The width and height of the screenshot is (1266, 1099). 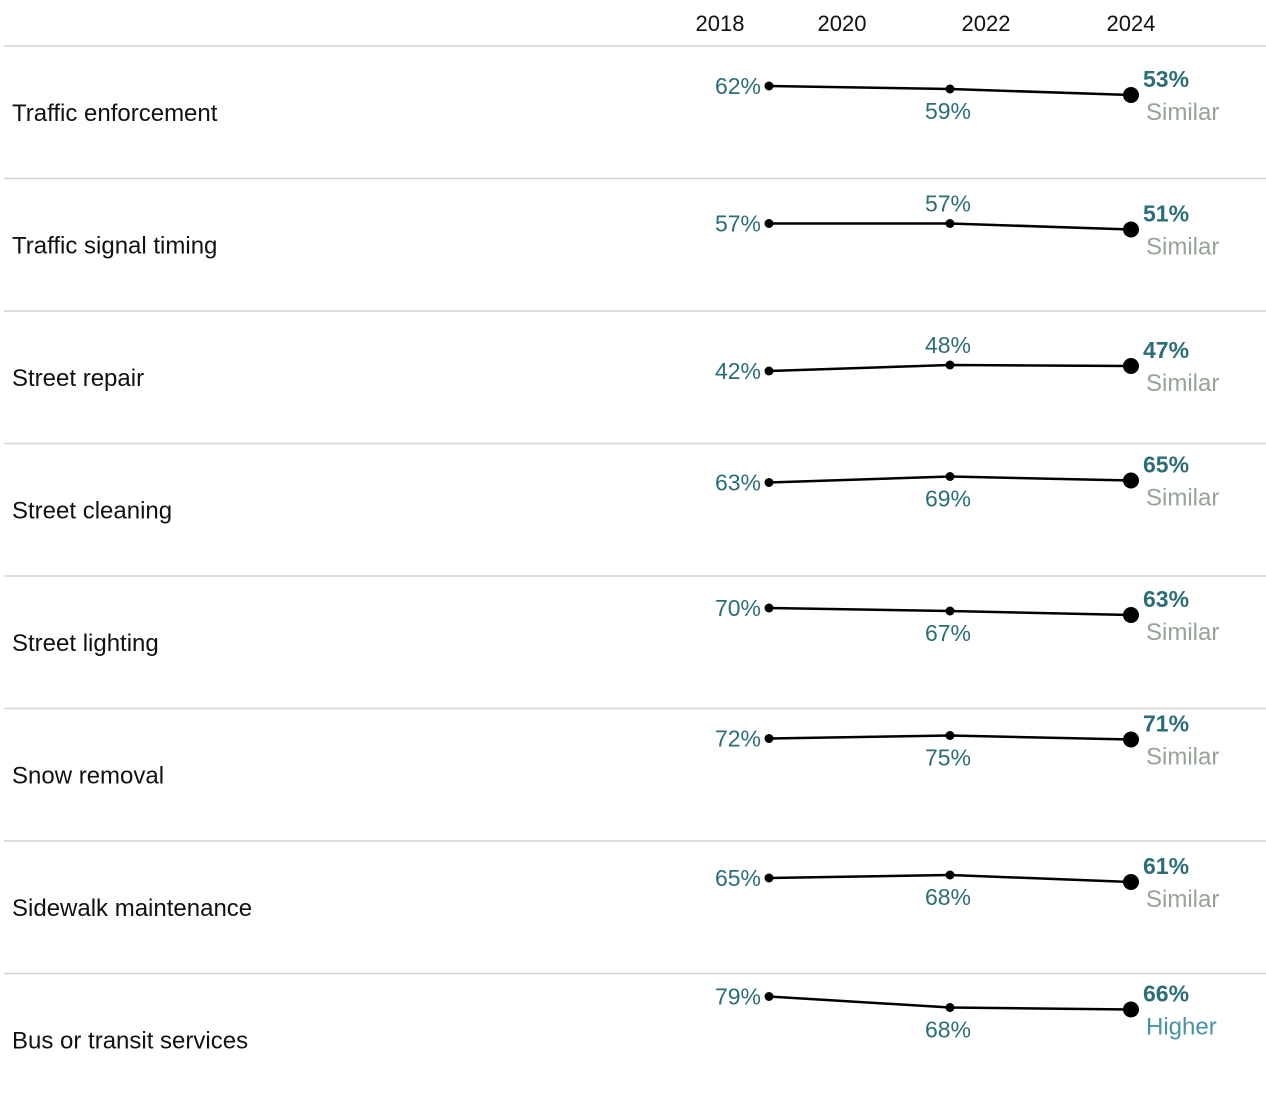 What do you see at coordinates (635, 388) in the screenshot?
I see `chart-row: Street repair 42% 48% 47% Similar` at bounding box center [635, 388].